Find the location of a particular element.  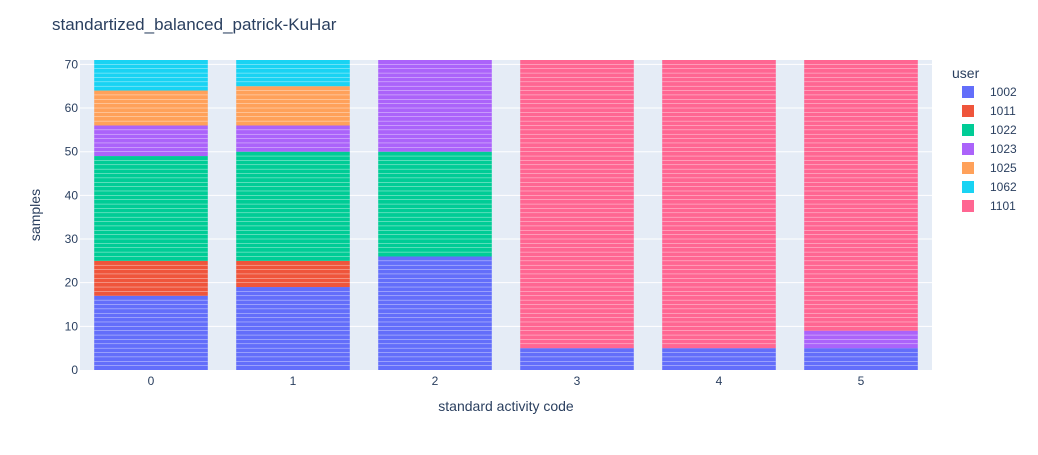

chart-title: standartized_balanced_patrick-KuHar is located at coordinates (194, 24).